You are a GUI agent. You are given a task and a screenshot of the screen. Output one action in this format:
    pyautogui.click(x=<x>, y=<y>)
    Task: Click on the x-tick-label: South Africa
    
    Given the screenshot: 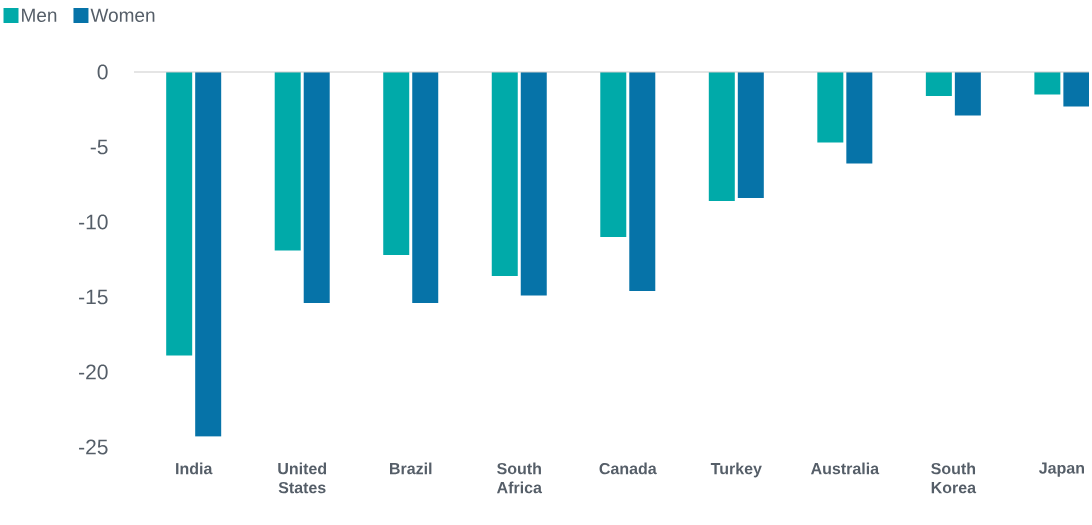 What is the action you would take?
    pyautogui.click(x=519, y=478)
    